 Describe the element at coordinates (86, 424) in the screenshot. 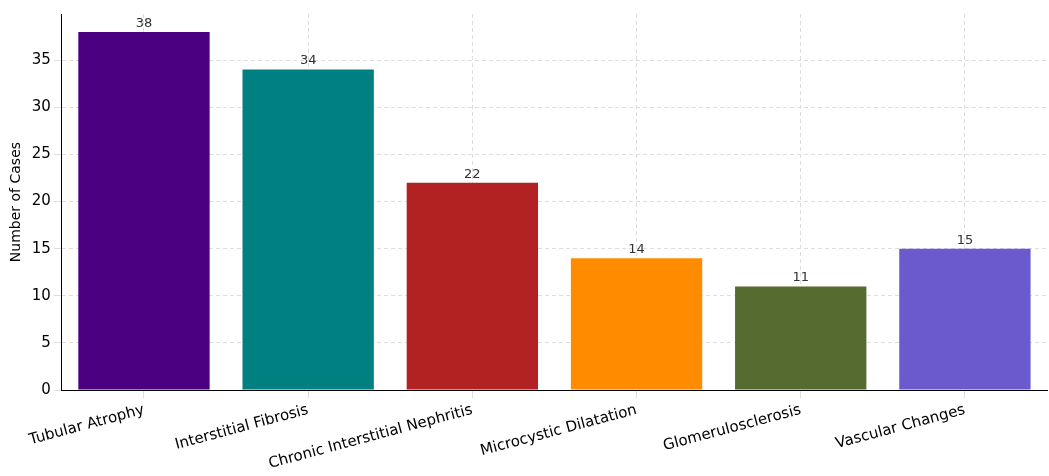

I see `x-tick-label: Tubular Atrophy` at that location.